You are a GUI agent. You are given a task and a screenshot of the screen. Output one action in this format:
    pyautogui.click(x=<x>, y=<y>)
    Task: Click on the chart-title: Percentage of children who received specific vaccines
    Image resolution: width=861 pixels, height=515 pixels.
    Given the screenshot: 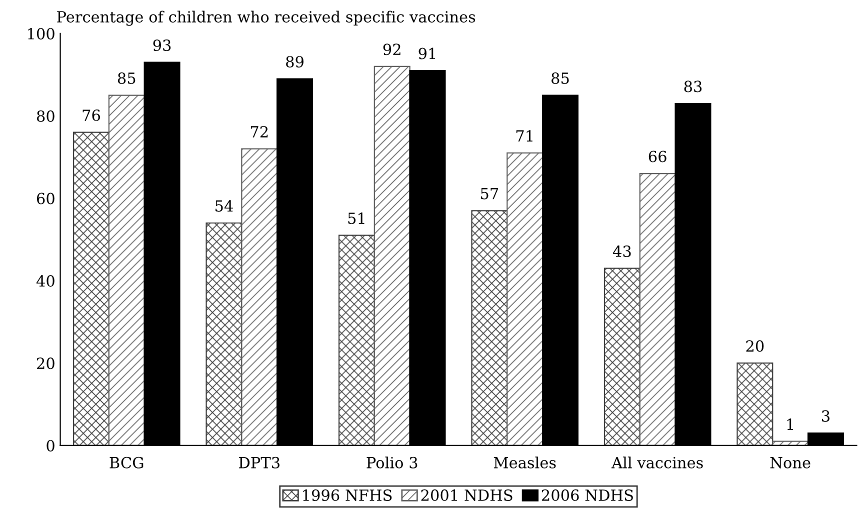 What is the action you would take?
    pyautogui.click(x=266, y=18)
    